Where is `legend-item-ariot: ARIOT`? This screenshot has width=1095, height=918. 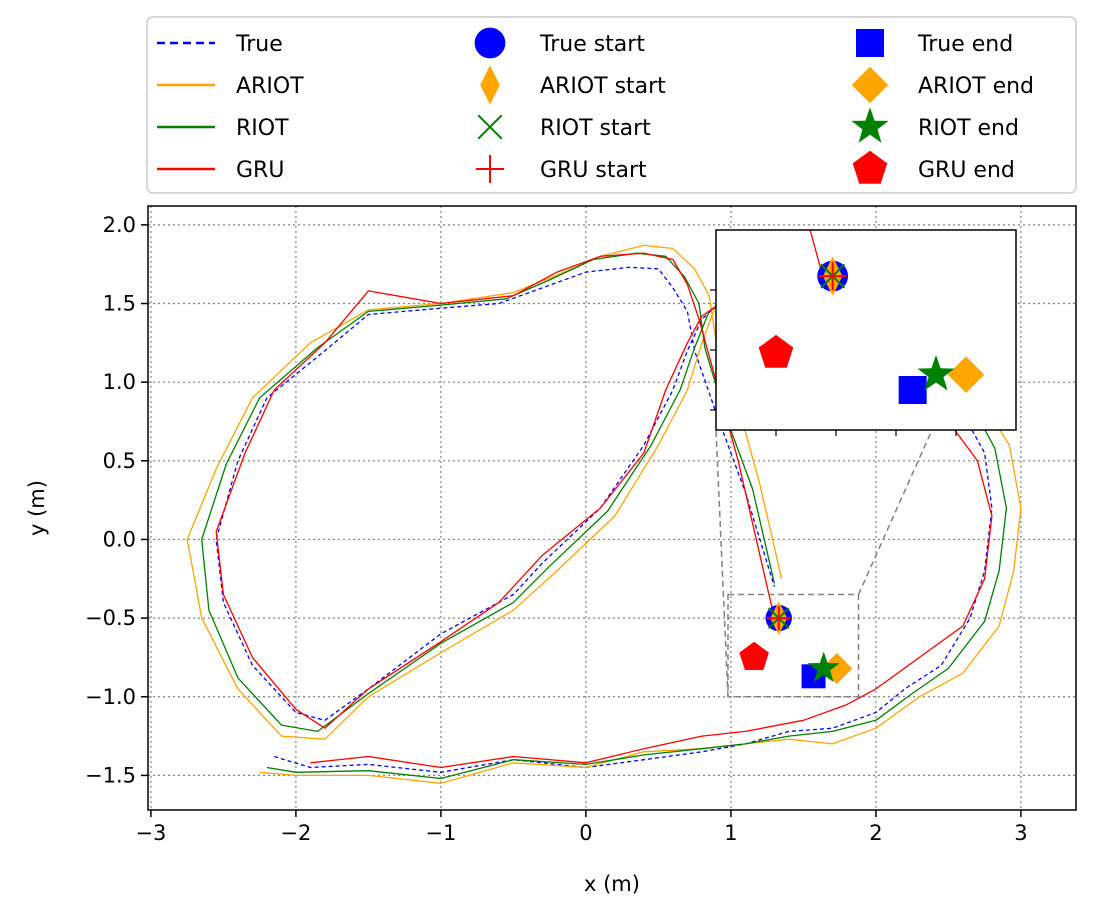
legend-item-ariot: ARIOT is located at coordinates (230, 86).